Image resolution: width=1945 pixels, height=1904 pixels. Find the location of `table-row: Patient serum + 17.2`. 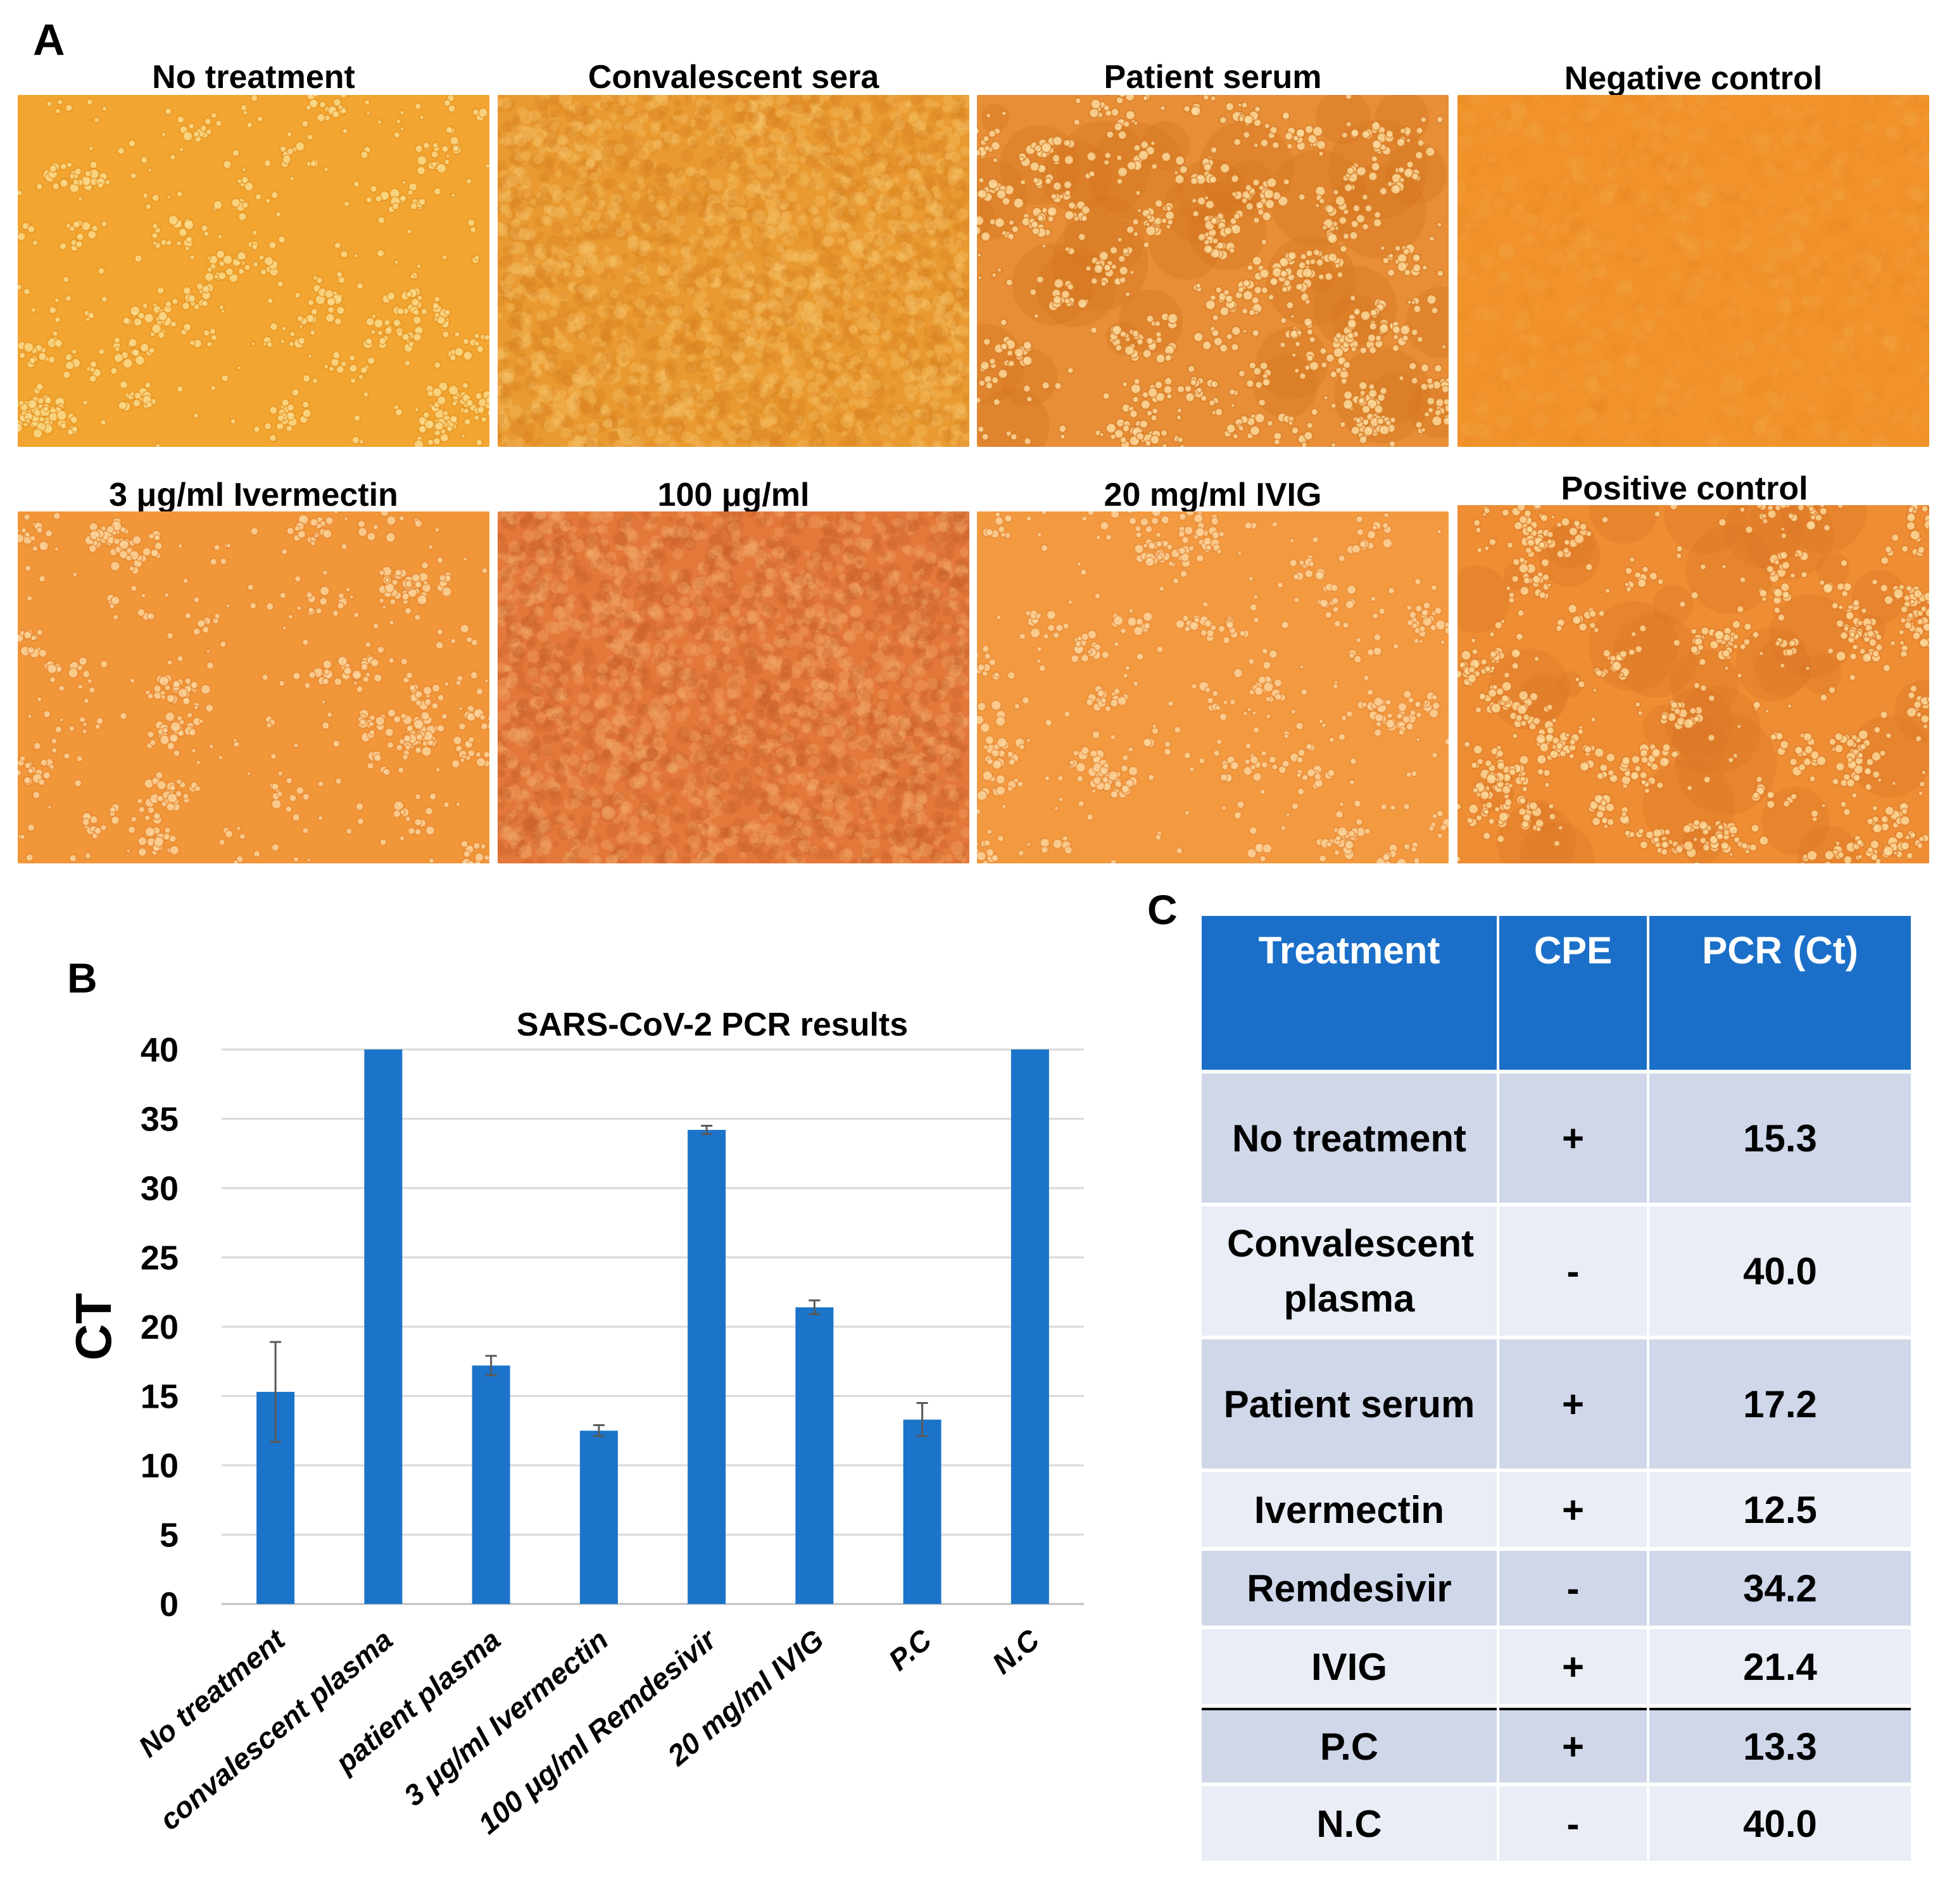

table-row: Patient serum + 17.2 is located at coordinates (1557, 1404).